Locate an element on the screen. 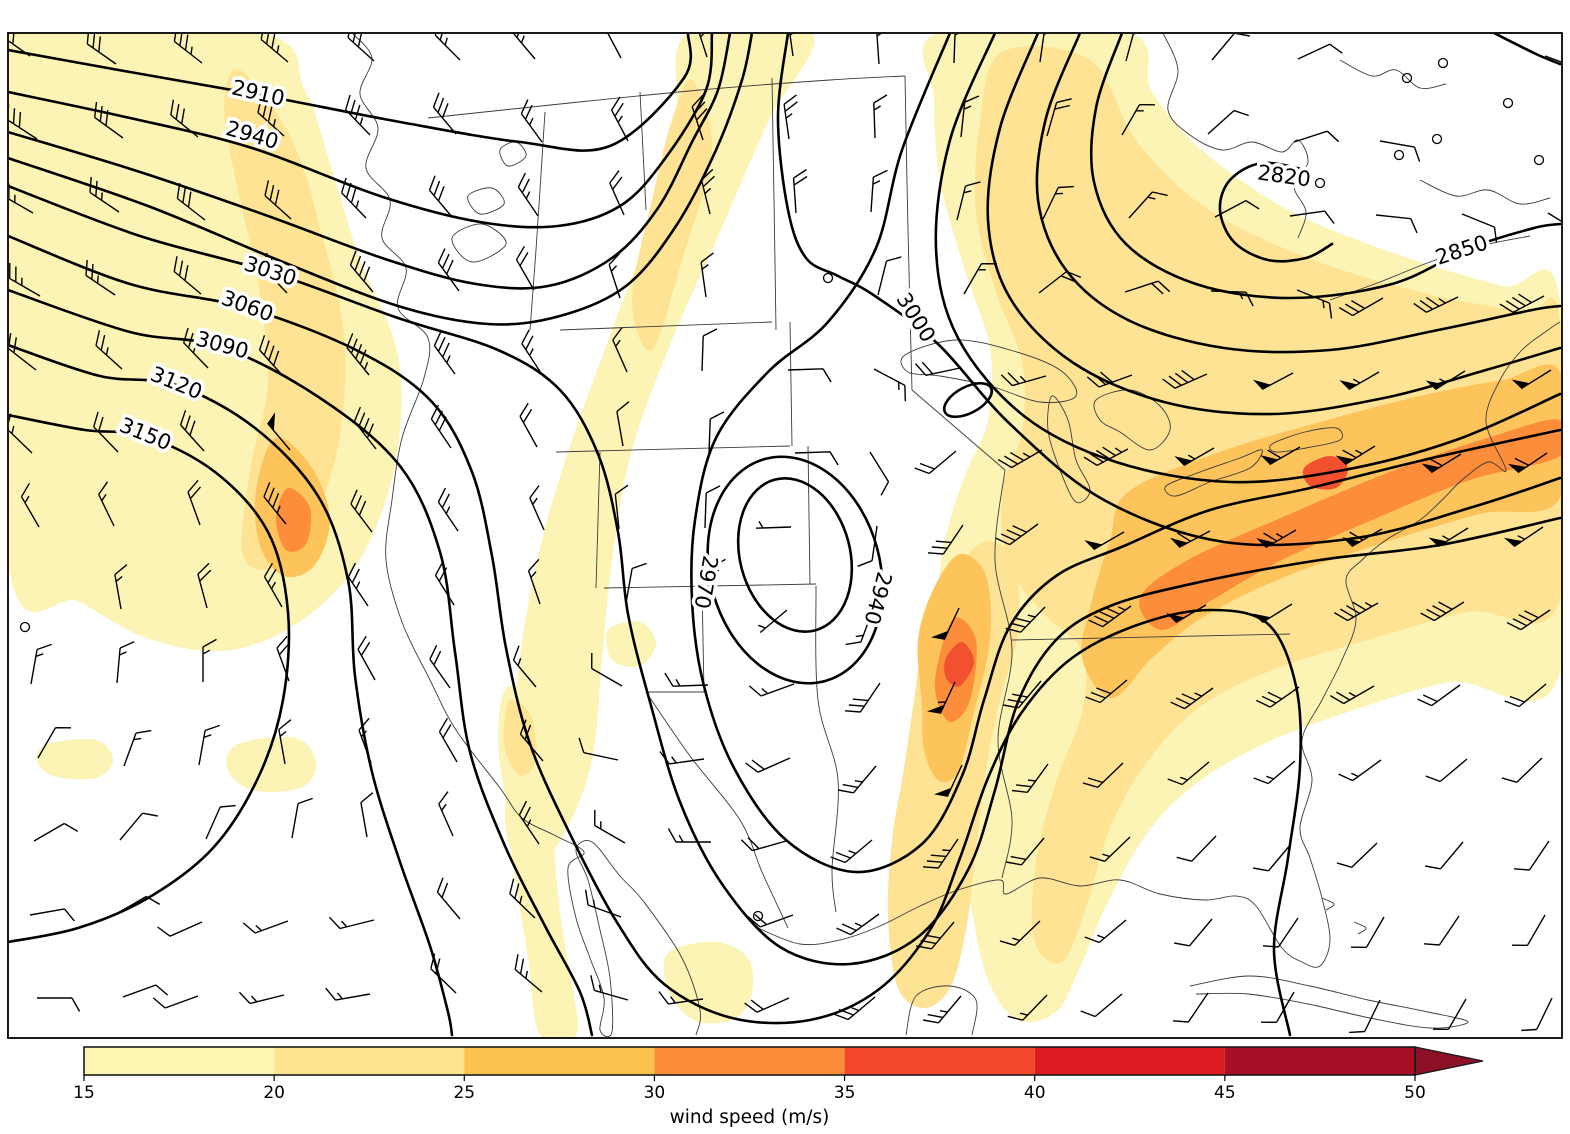 The height and width of the screenshot is (1134, 1570). colorbar-tick-label: 30 is located at coordinates (655, 1093).